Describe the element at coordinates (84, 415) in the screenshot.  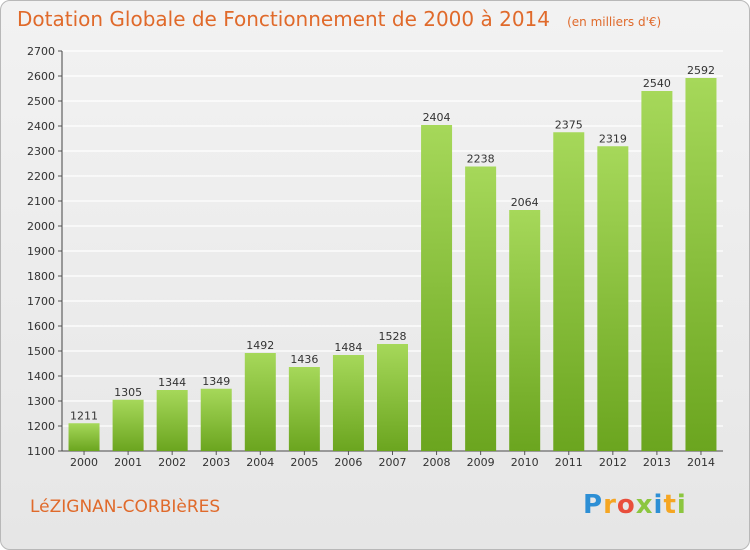
I see `value-label-2000: 1211` at that location.